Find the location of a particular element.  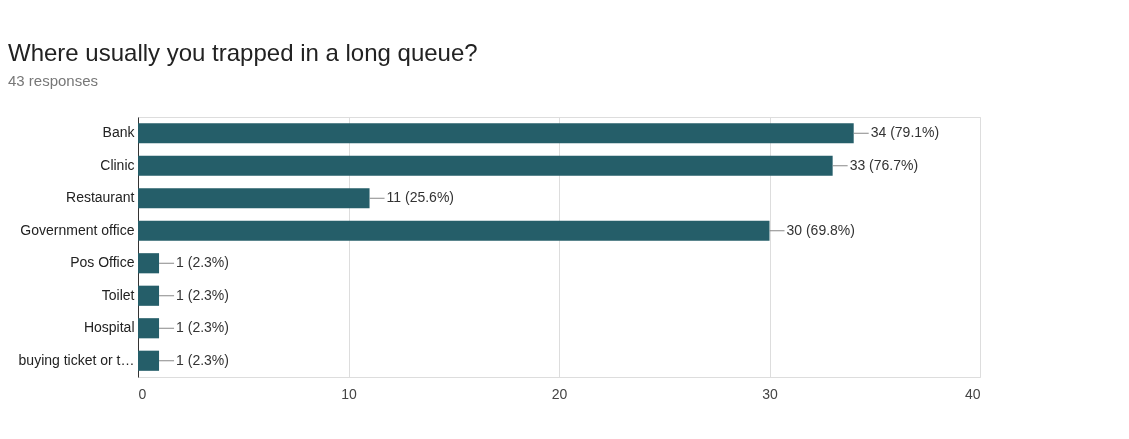

x-tick-label: 10 is located at coordinates (349, 393).